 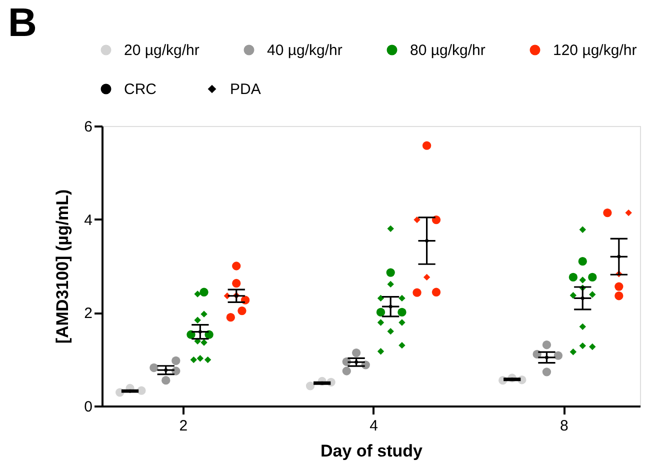 I want to click on legend-label: PDA, so click(x=245, y=89).